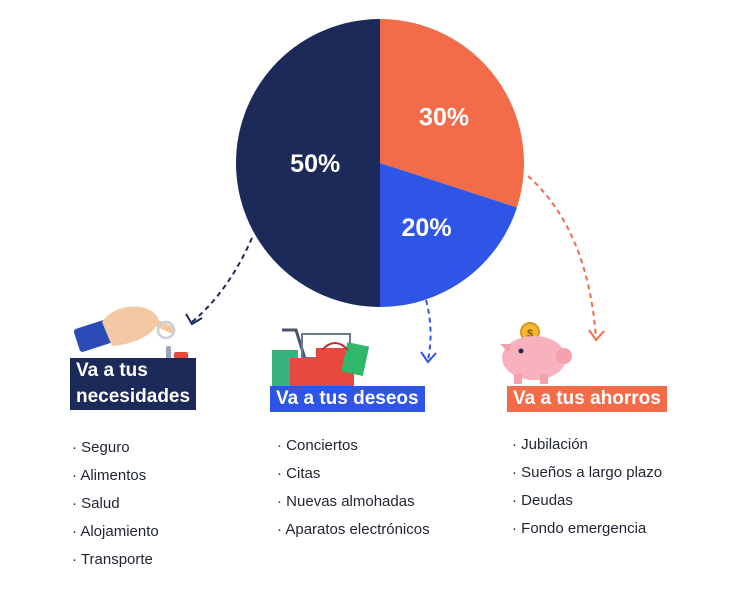  Describe the element at coordinates (428, 357) in the screenshot. I see `arrow-head-deseos` at that location.